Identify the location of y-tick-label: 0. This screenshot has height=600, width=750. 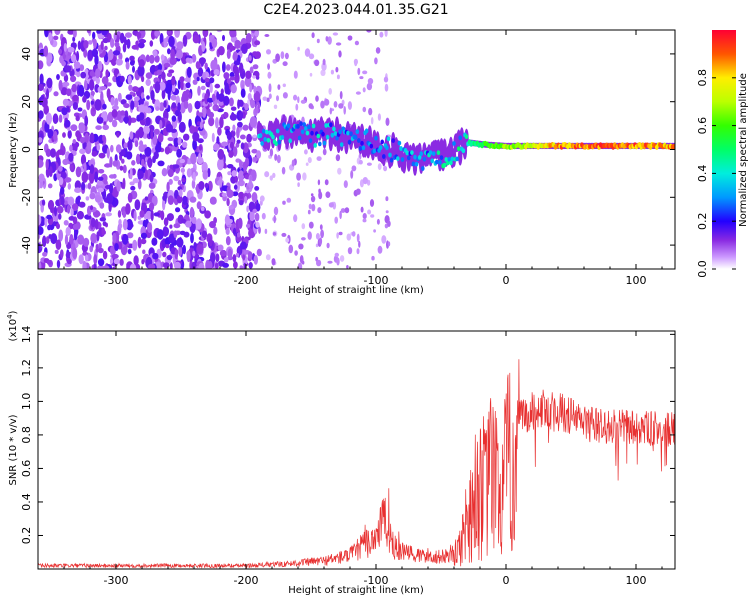
(26, 149).